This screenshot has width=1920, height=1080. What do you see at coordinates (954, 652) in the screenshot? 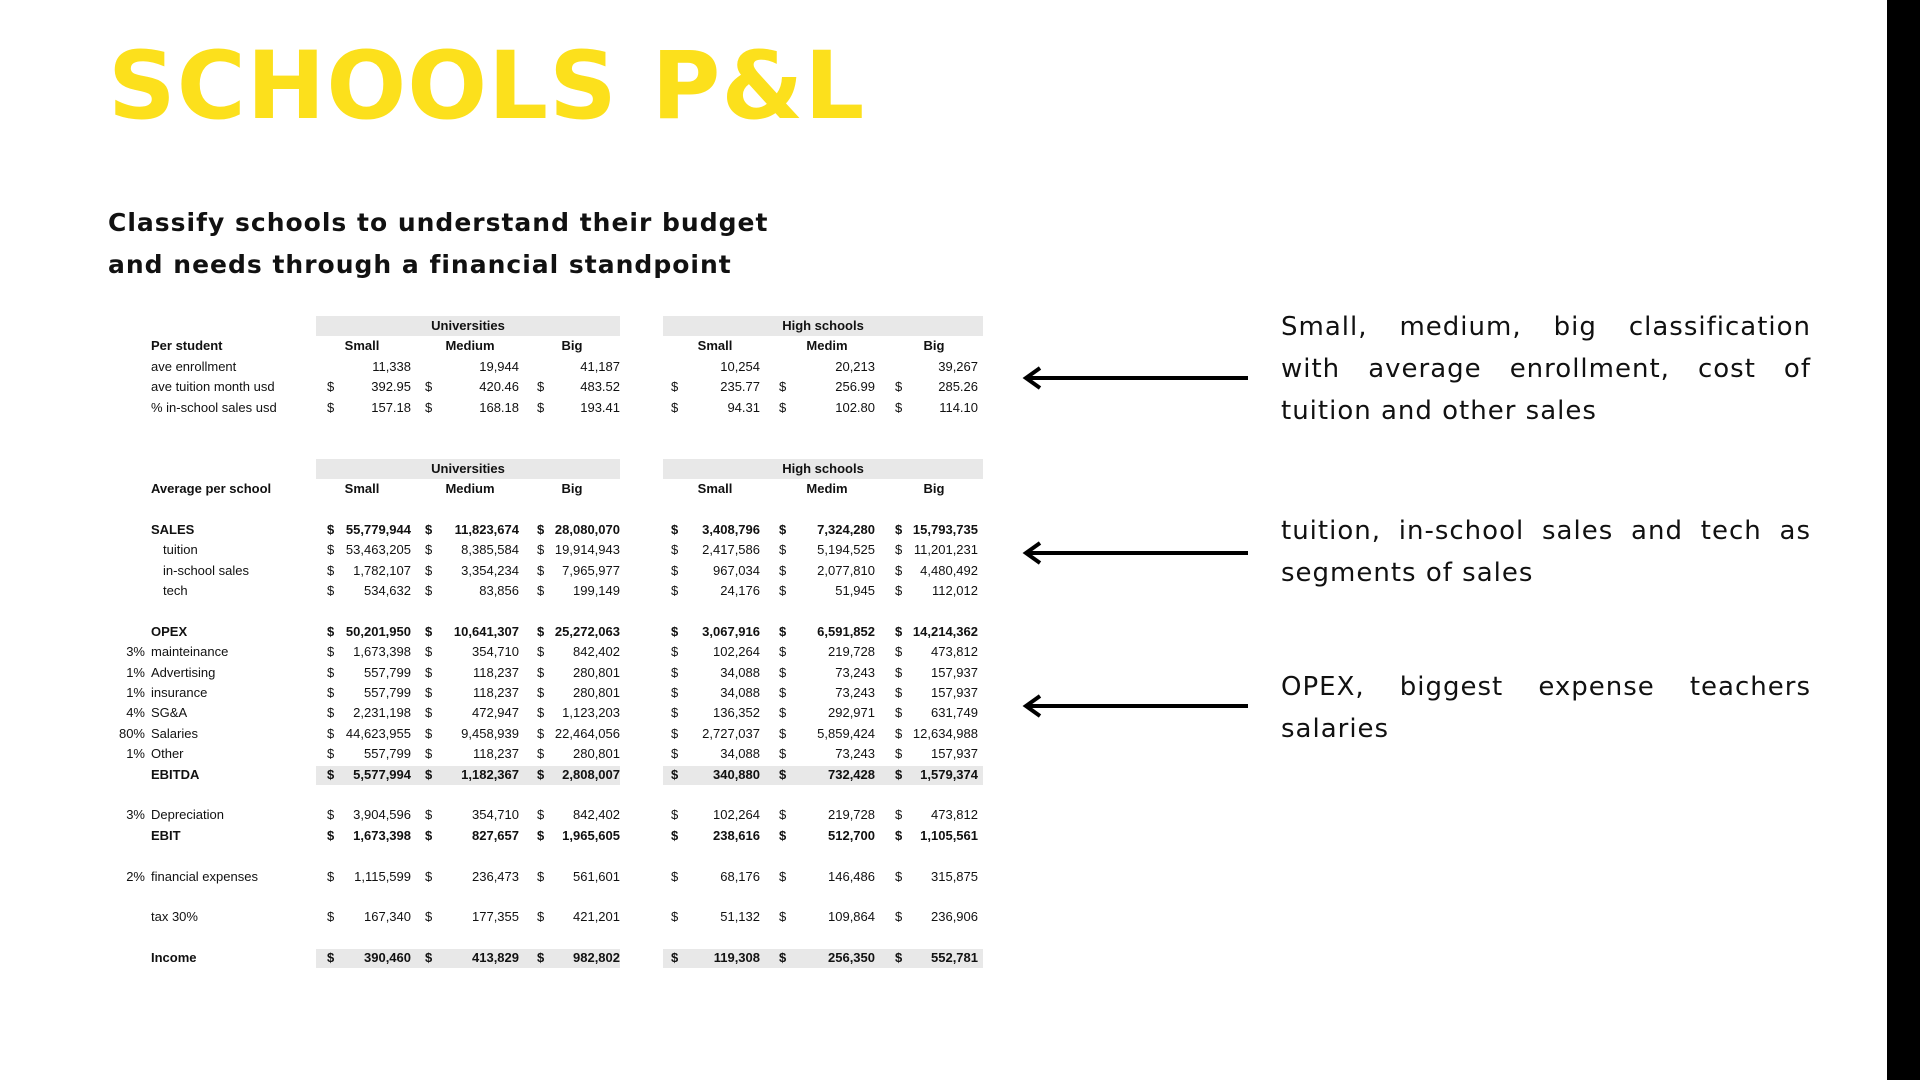
I see `value-cell: 473,812` at bounding box center [954, 652].